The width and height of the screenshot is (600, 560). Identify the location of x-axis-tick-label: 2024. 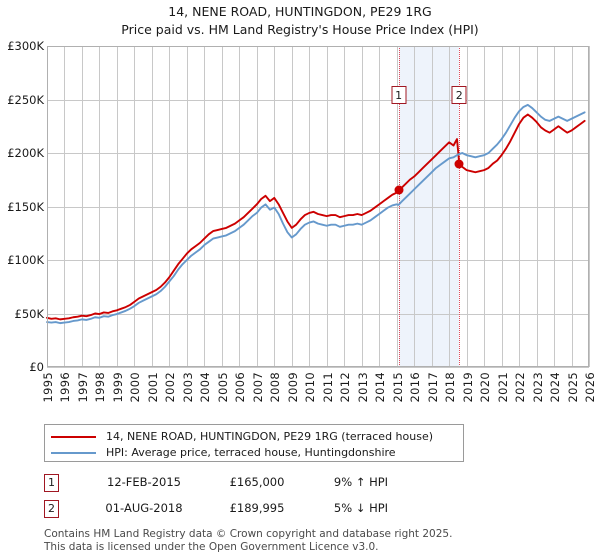
(555, 387).